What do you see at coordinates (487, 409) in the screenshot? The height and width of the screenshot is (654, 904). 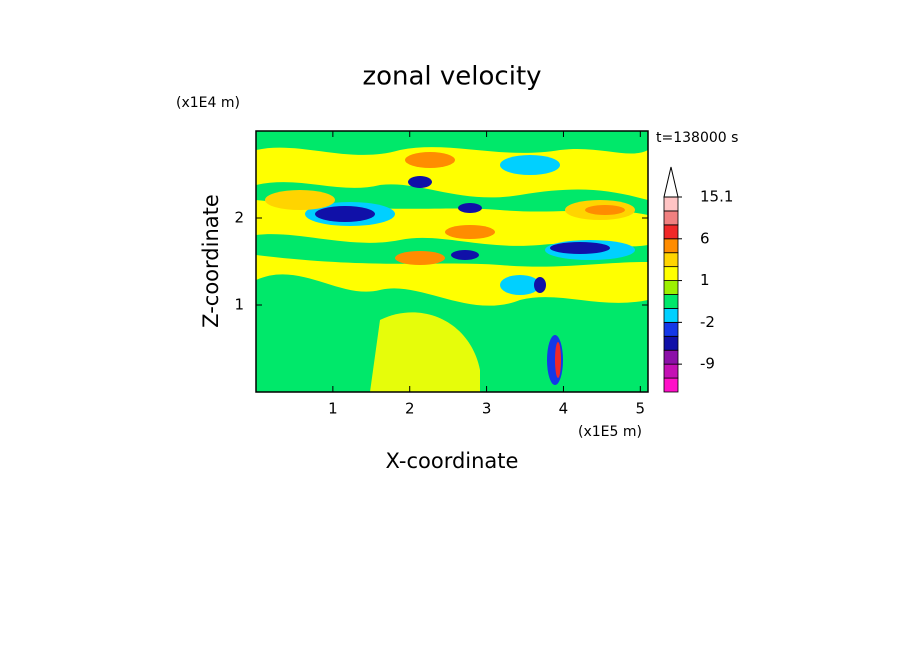 I see `x-tick-label: 3` at bounding box center [487, 409].